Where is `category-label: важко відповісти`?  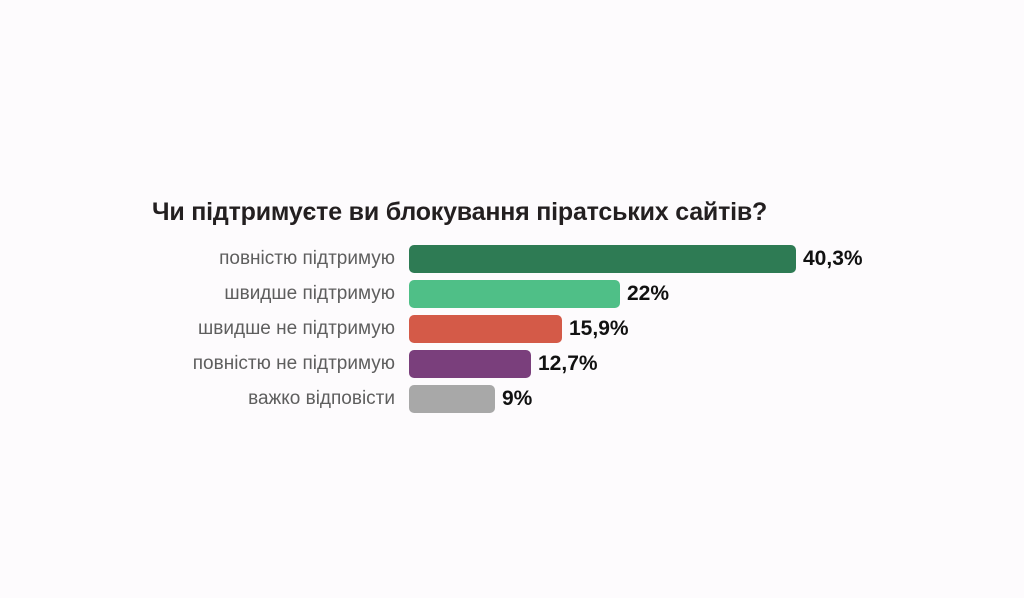 category-label: важко відповісти is located at coordinates (321, 398).